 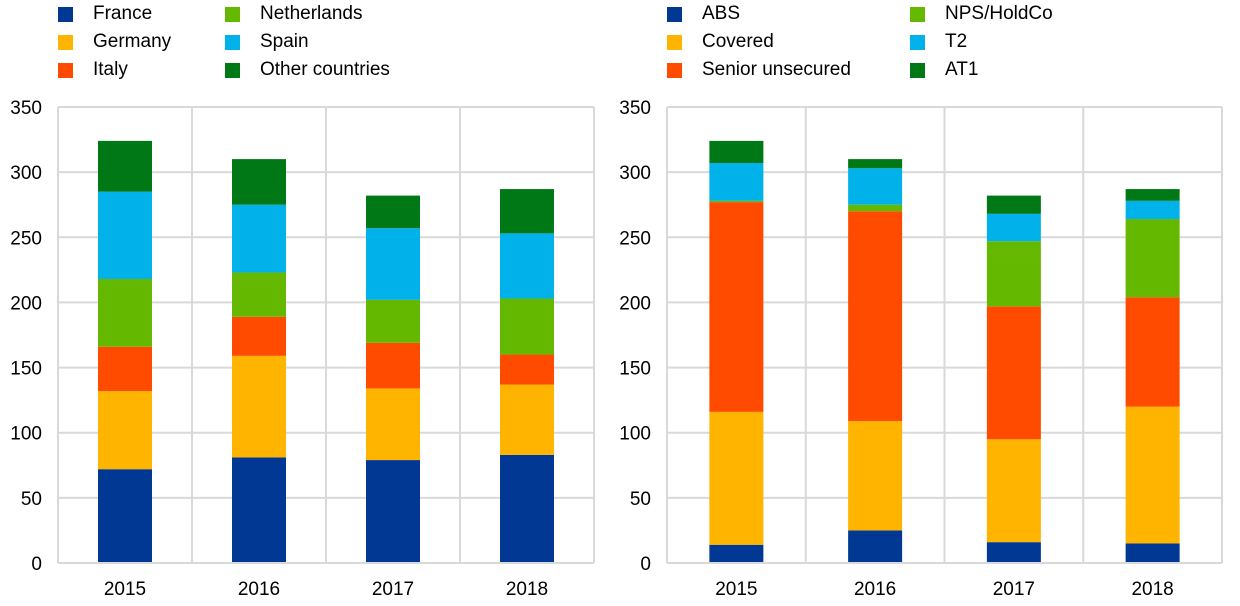 I want to click on legend-item-germany: Germany, so click(x=114, y=42).